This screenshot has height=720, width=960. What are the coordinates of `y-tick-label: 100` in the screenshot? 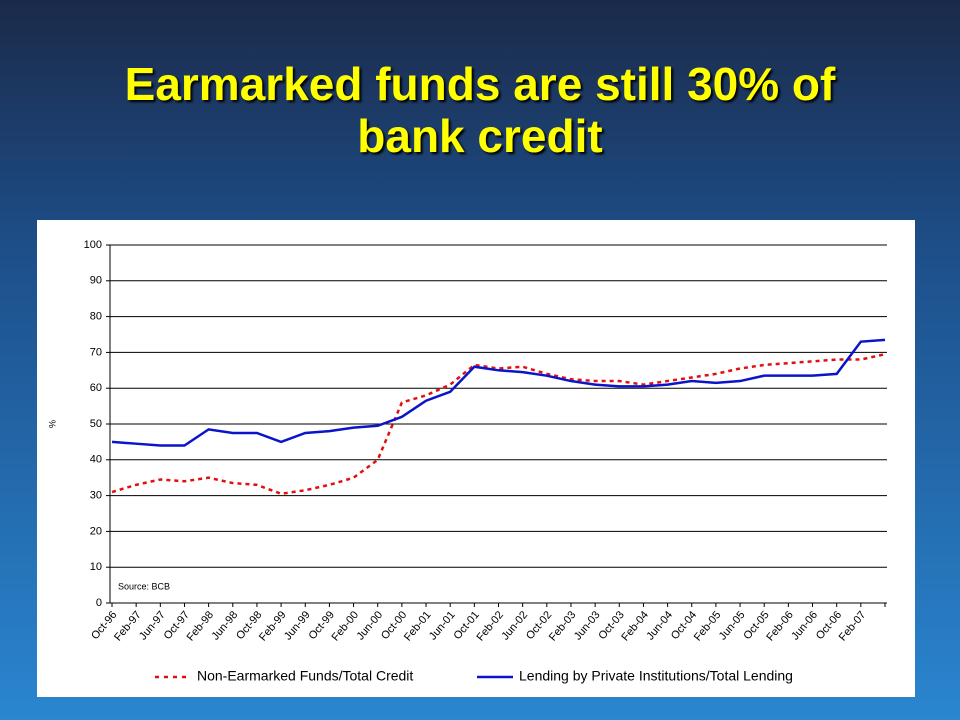 It's located at (93, 245).